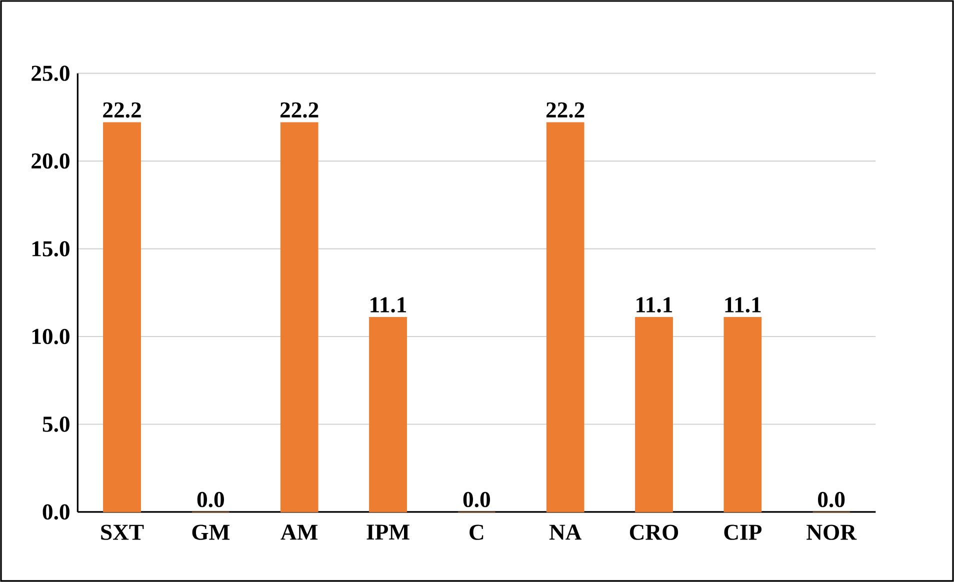 The width and height of the screenshot is (954, 582). Describe the element at coordinates (51, 248) in the screenshot. I see `y-tick-label: 15.0` at that location.